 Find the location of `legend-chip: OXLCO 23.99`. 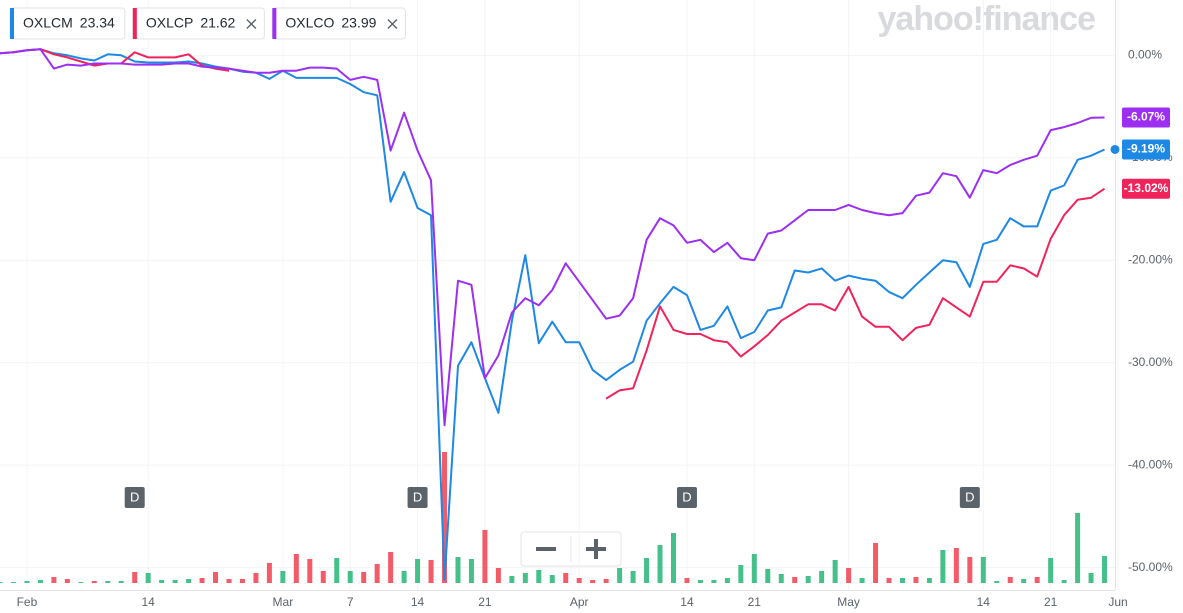

legend-chip: OXLCO 23.99 is located at coordinates (338, 23).